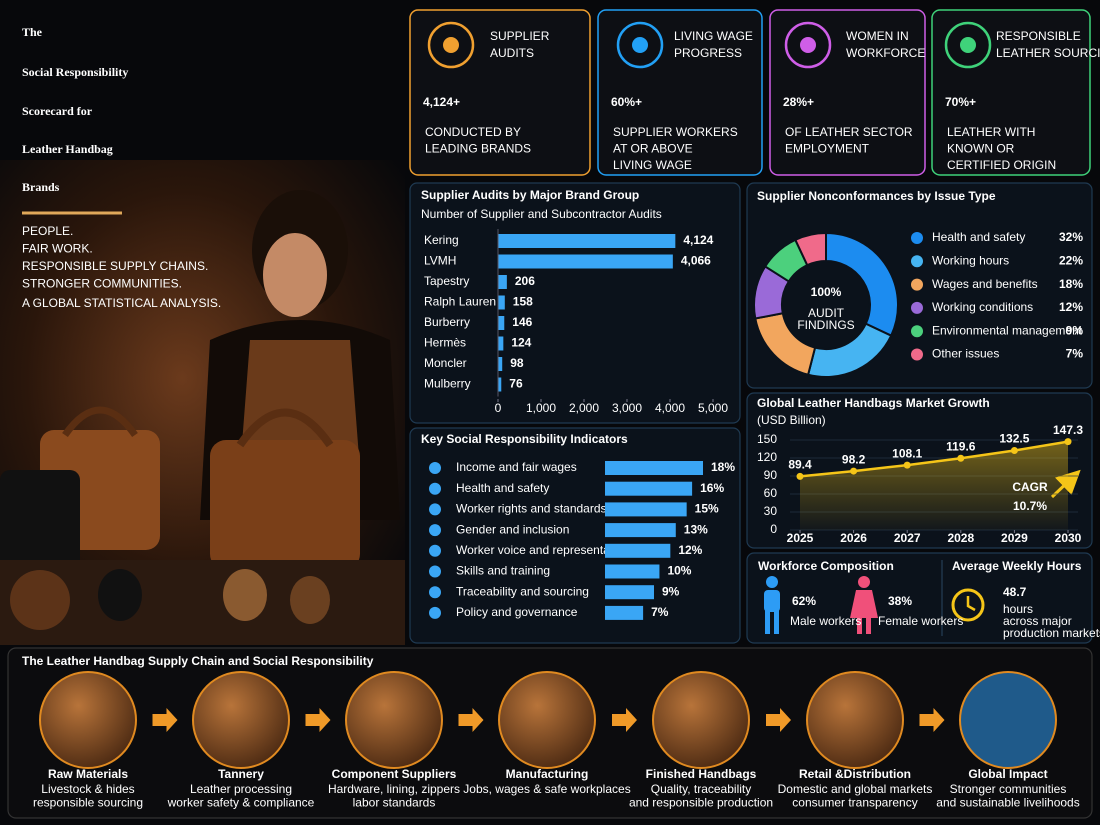 This screenshot has width=1100, height=825. Describe the element at coordinates (1071, 260) in the screenshot. I see `legend-value: 22%` at that location.